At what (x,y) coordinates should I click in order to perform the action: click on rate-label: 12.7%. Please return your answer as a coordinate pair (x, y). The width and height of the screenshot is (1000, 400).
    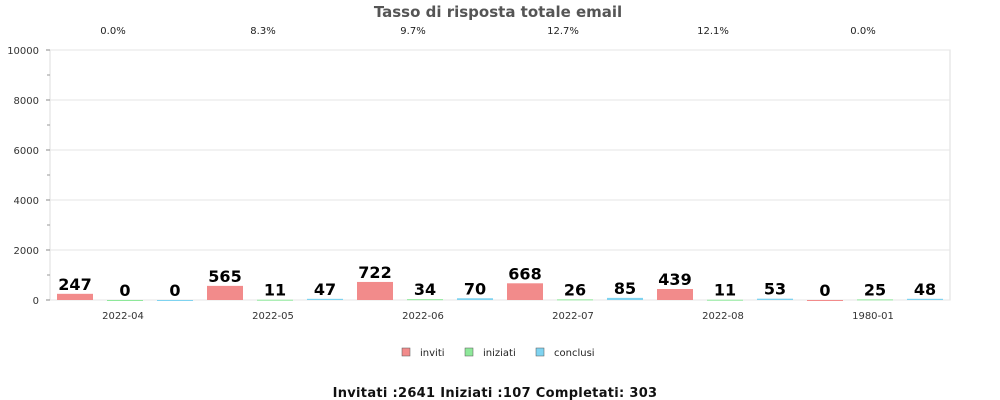
    Looking at the image, I should click on (563, 31).